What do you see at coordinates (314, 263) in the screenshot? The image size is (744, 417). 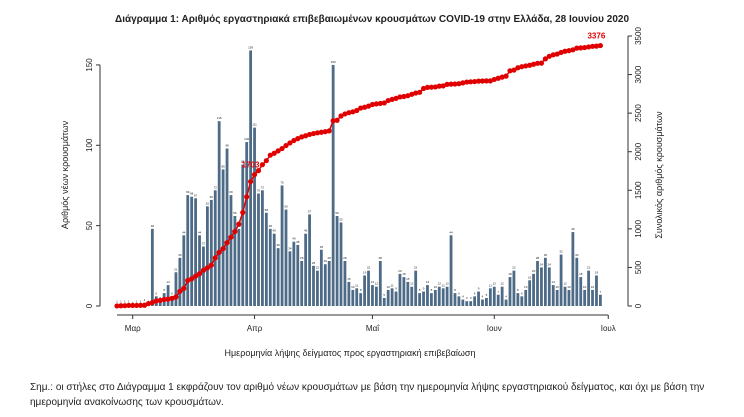 I see `bar-value-label: 25` at bounding box center [314, 263].